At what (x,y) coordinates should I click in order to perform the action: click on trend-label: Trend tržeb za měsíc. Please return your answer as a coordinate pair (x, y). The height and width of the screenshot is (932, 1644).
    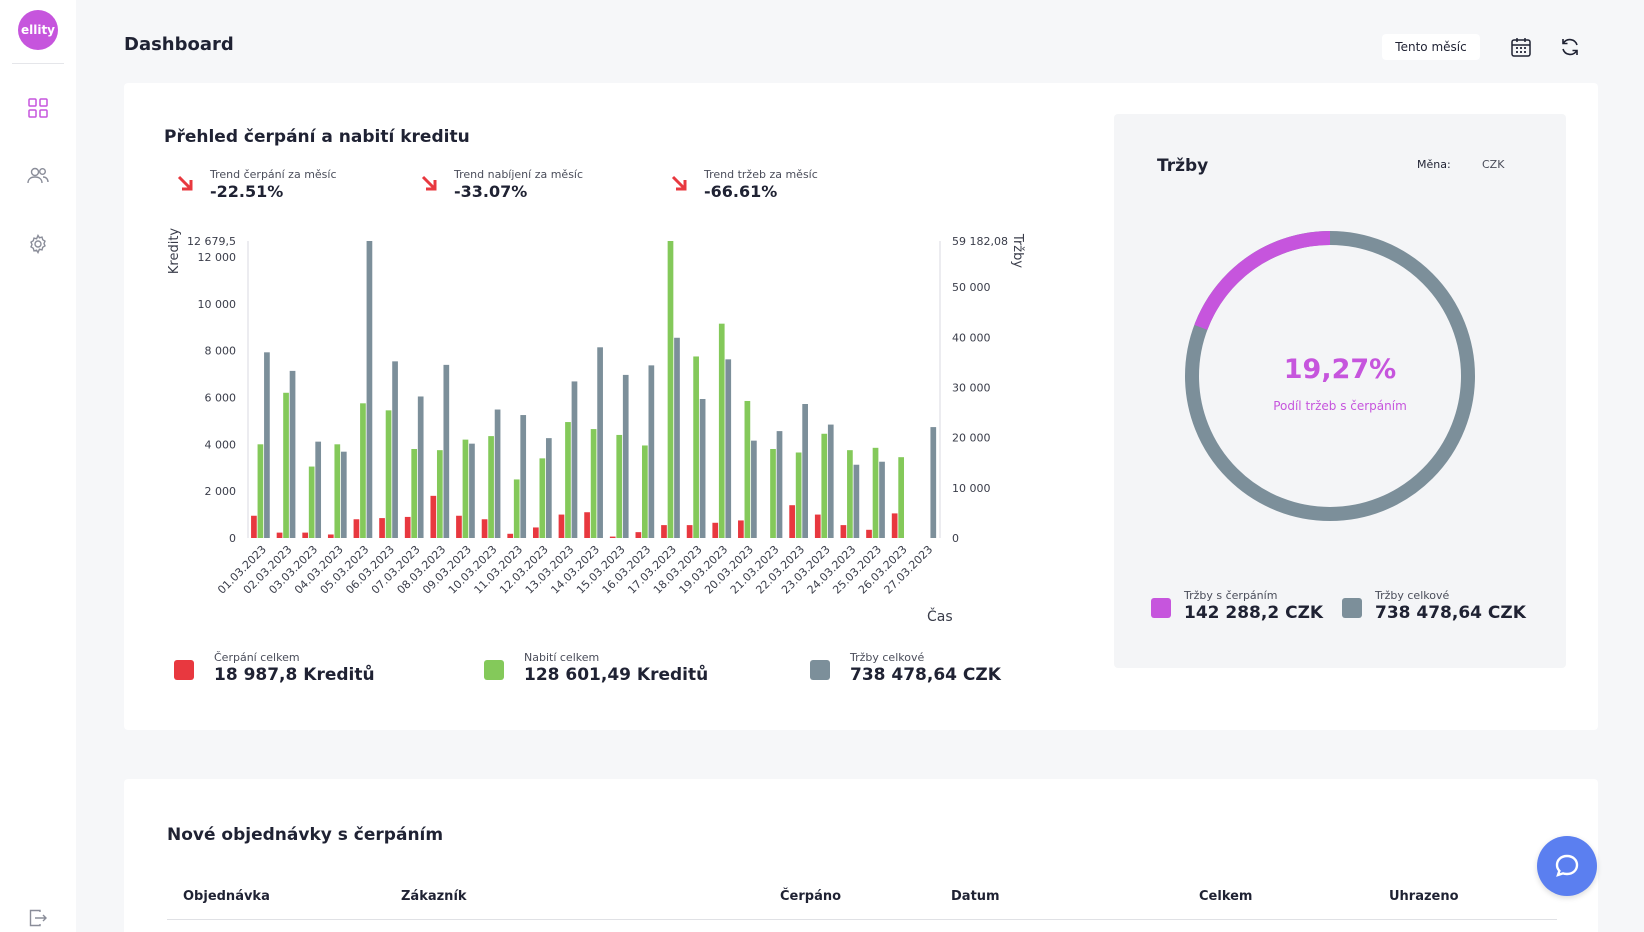
    Looking at the image, I should click on (761, 174).